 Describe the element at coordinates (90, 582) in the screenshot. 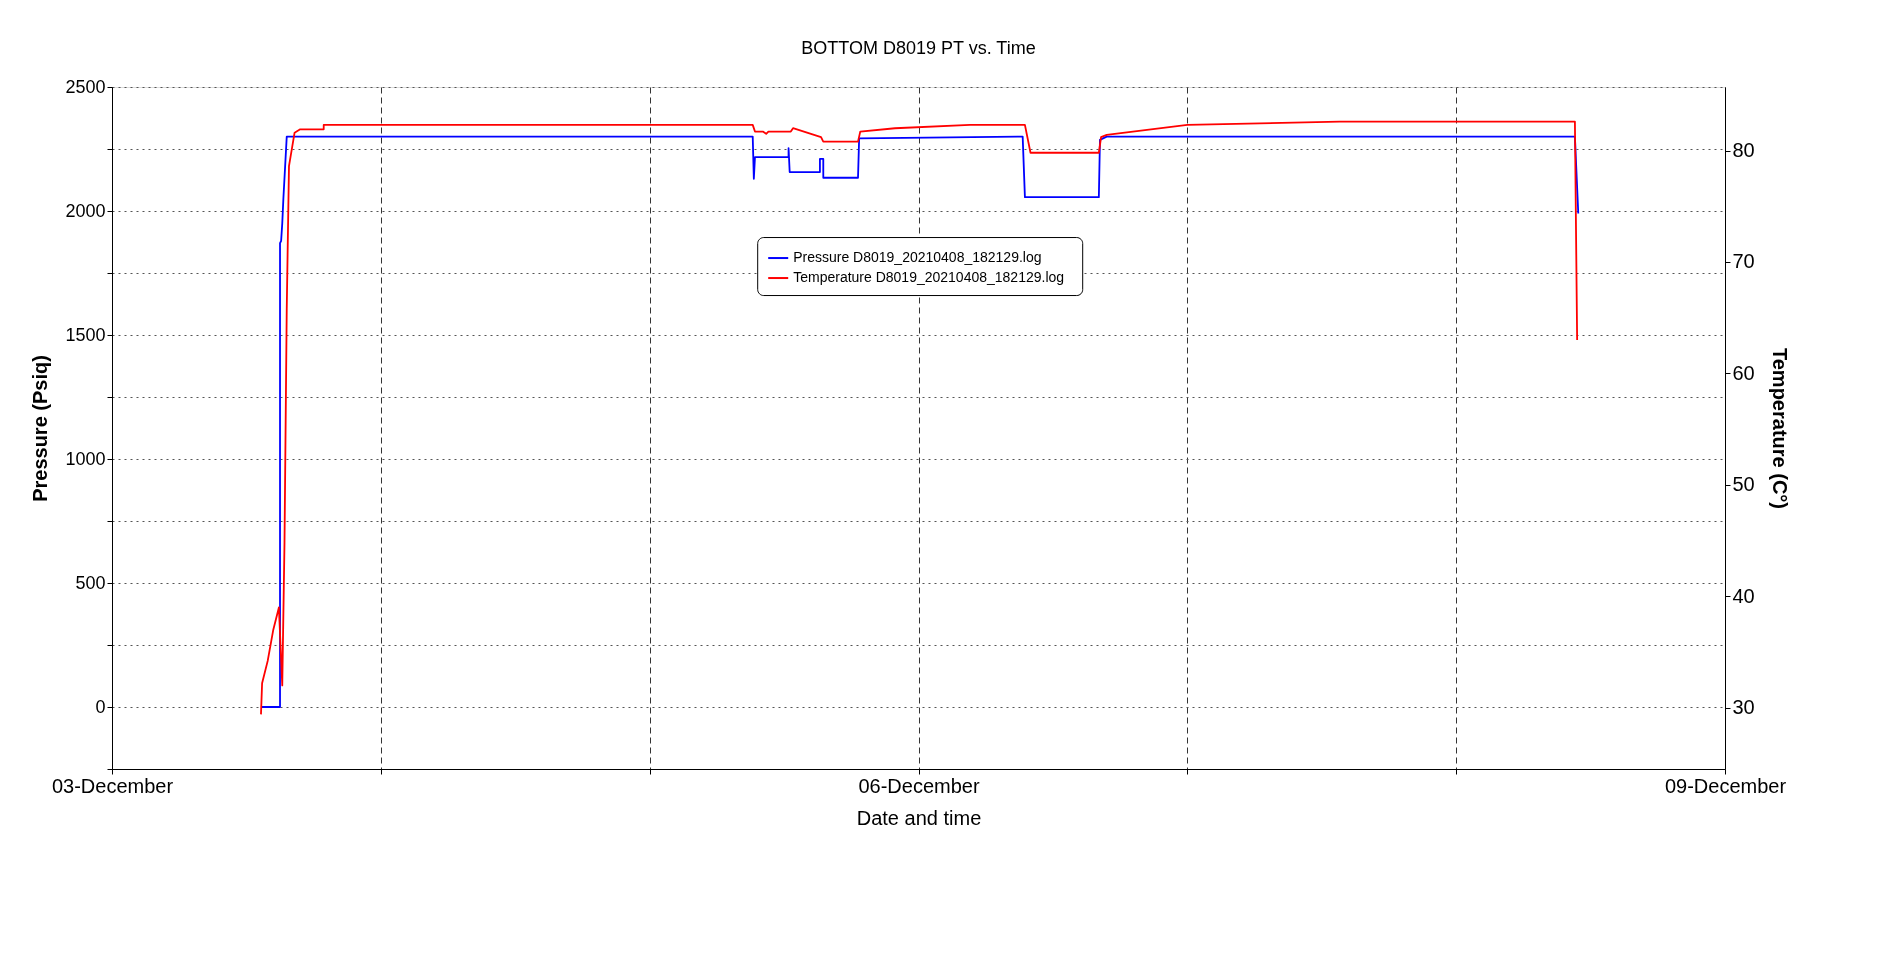

I see `y-tick-label: 500` at that location.